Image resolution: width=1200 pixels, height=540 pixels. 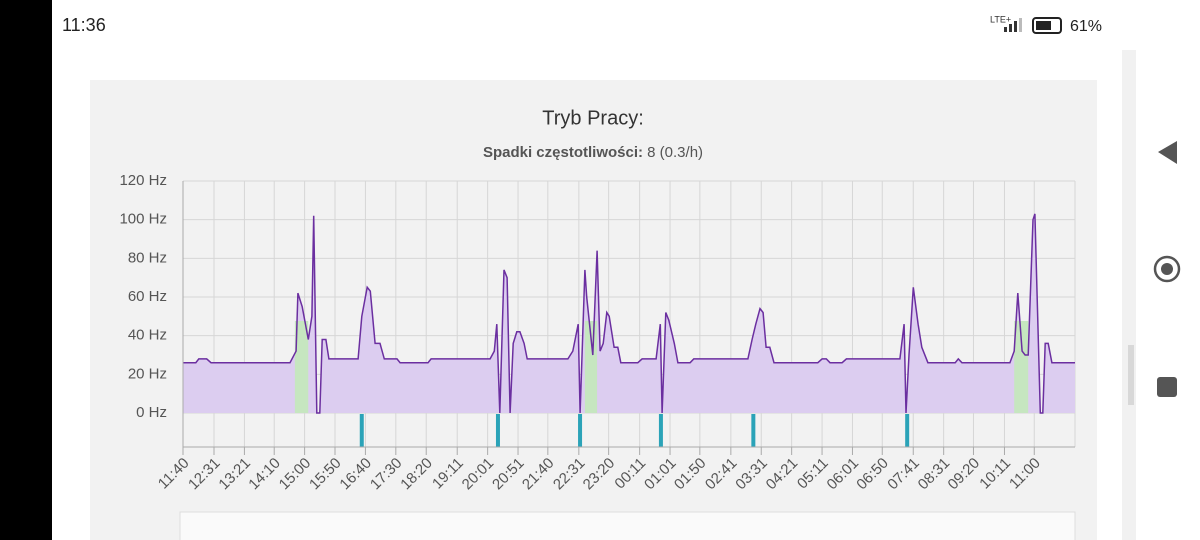 What do you see at coordinates (1167, 152) in the screenshot?
I see `nav-back` at bounding box center [1167, 152].